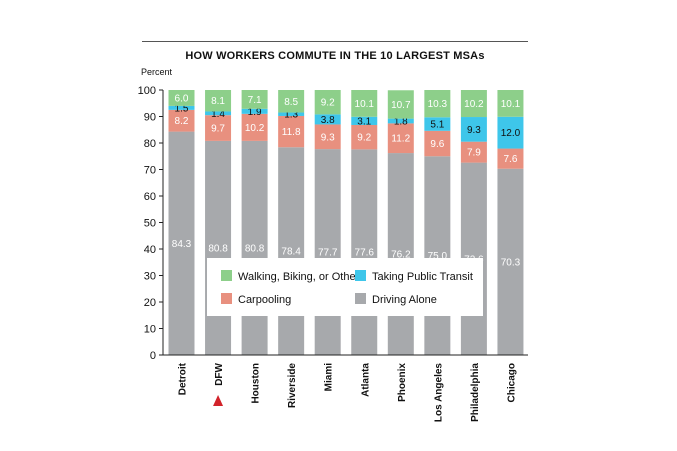 This screenshot has height=451, width=677. What do you see at coordinates (335, 41) in the screenshot?
I see `top-rule` at bounding box center [335, 41].